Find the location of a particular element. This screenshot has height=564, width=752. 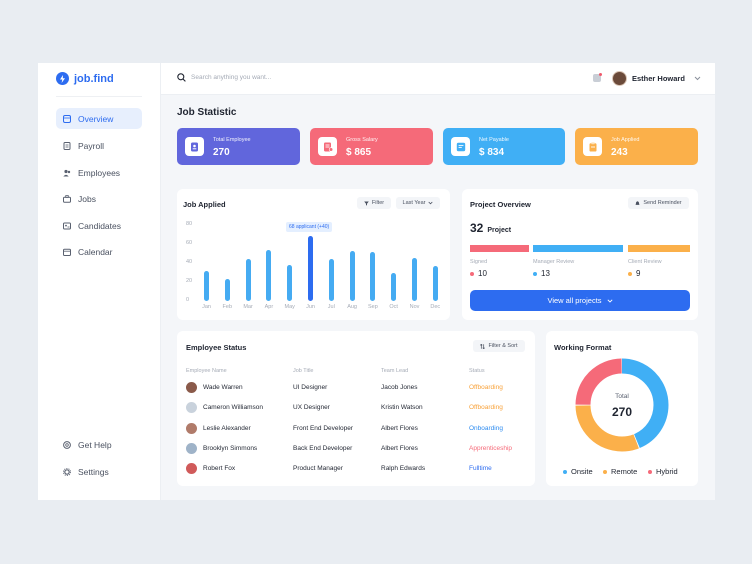

sidebar-item-employees: Employees is located at coordinates (99, 172).